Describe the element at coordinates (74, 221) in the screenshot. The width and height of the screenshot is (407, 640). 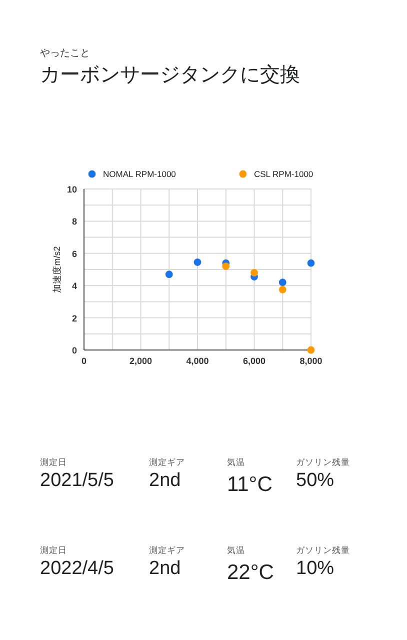
I see `y-tick-label: 8` at that location.